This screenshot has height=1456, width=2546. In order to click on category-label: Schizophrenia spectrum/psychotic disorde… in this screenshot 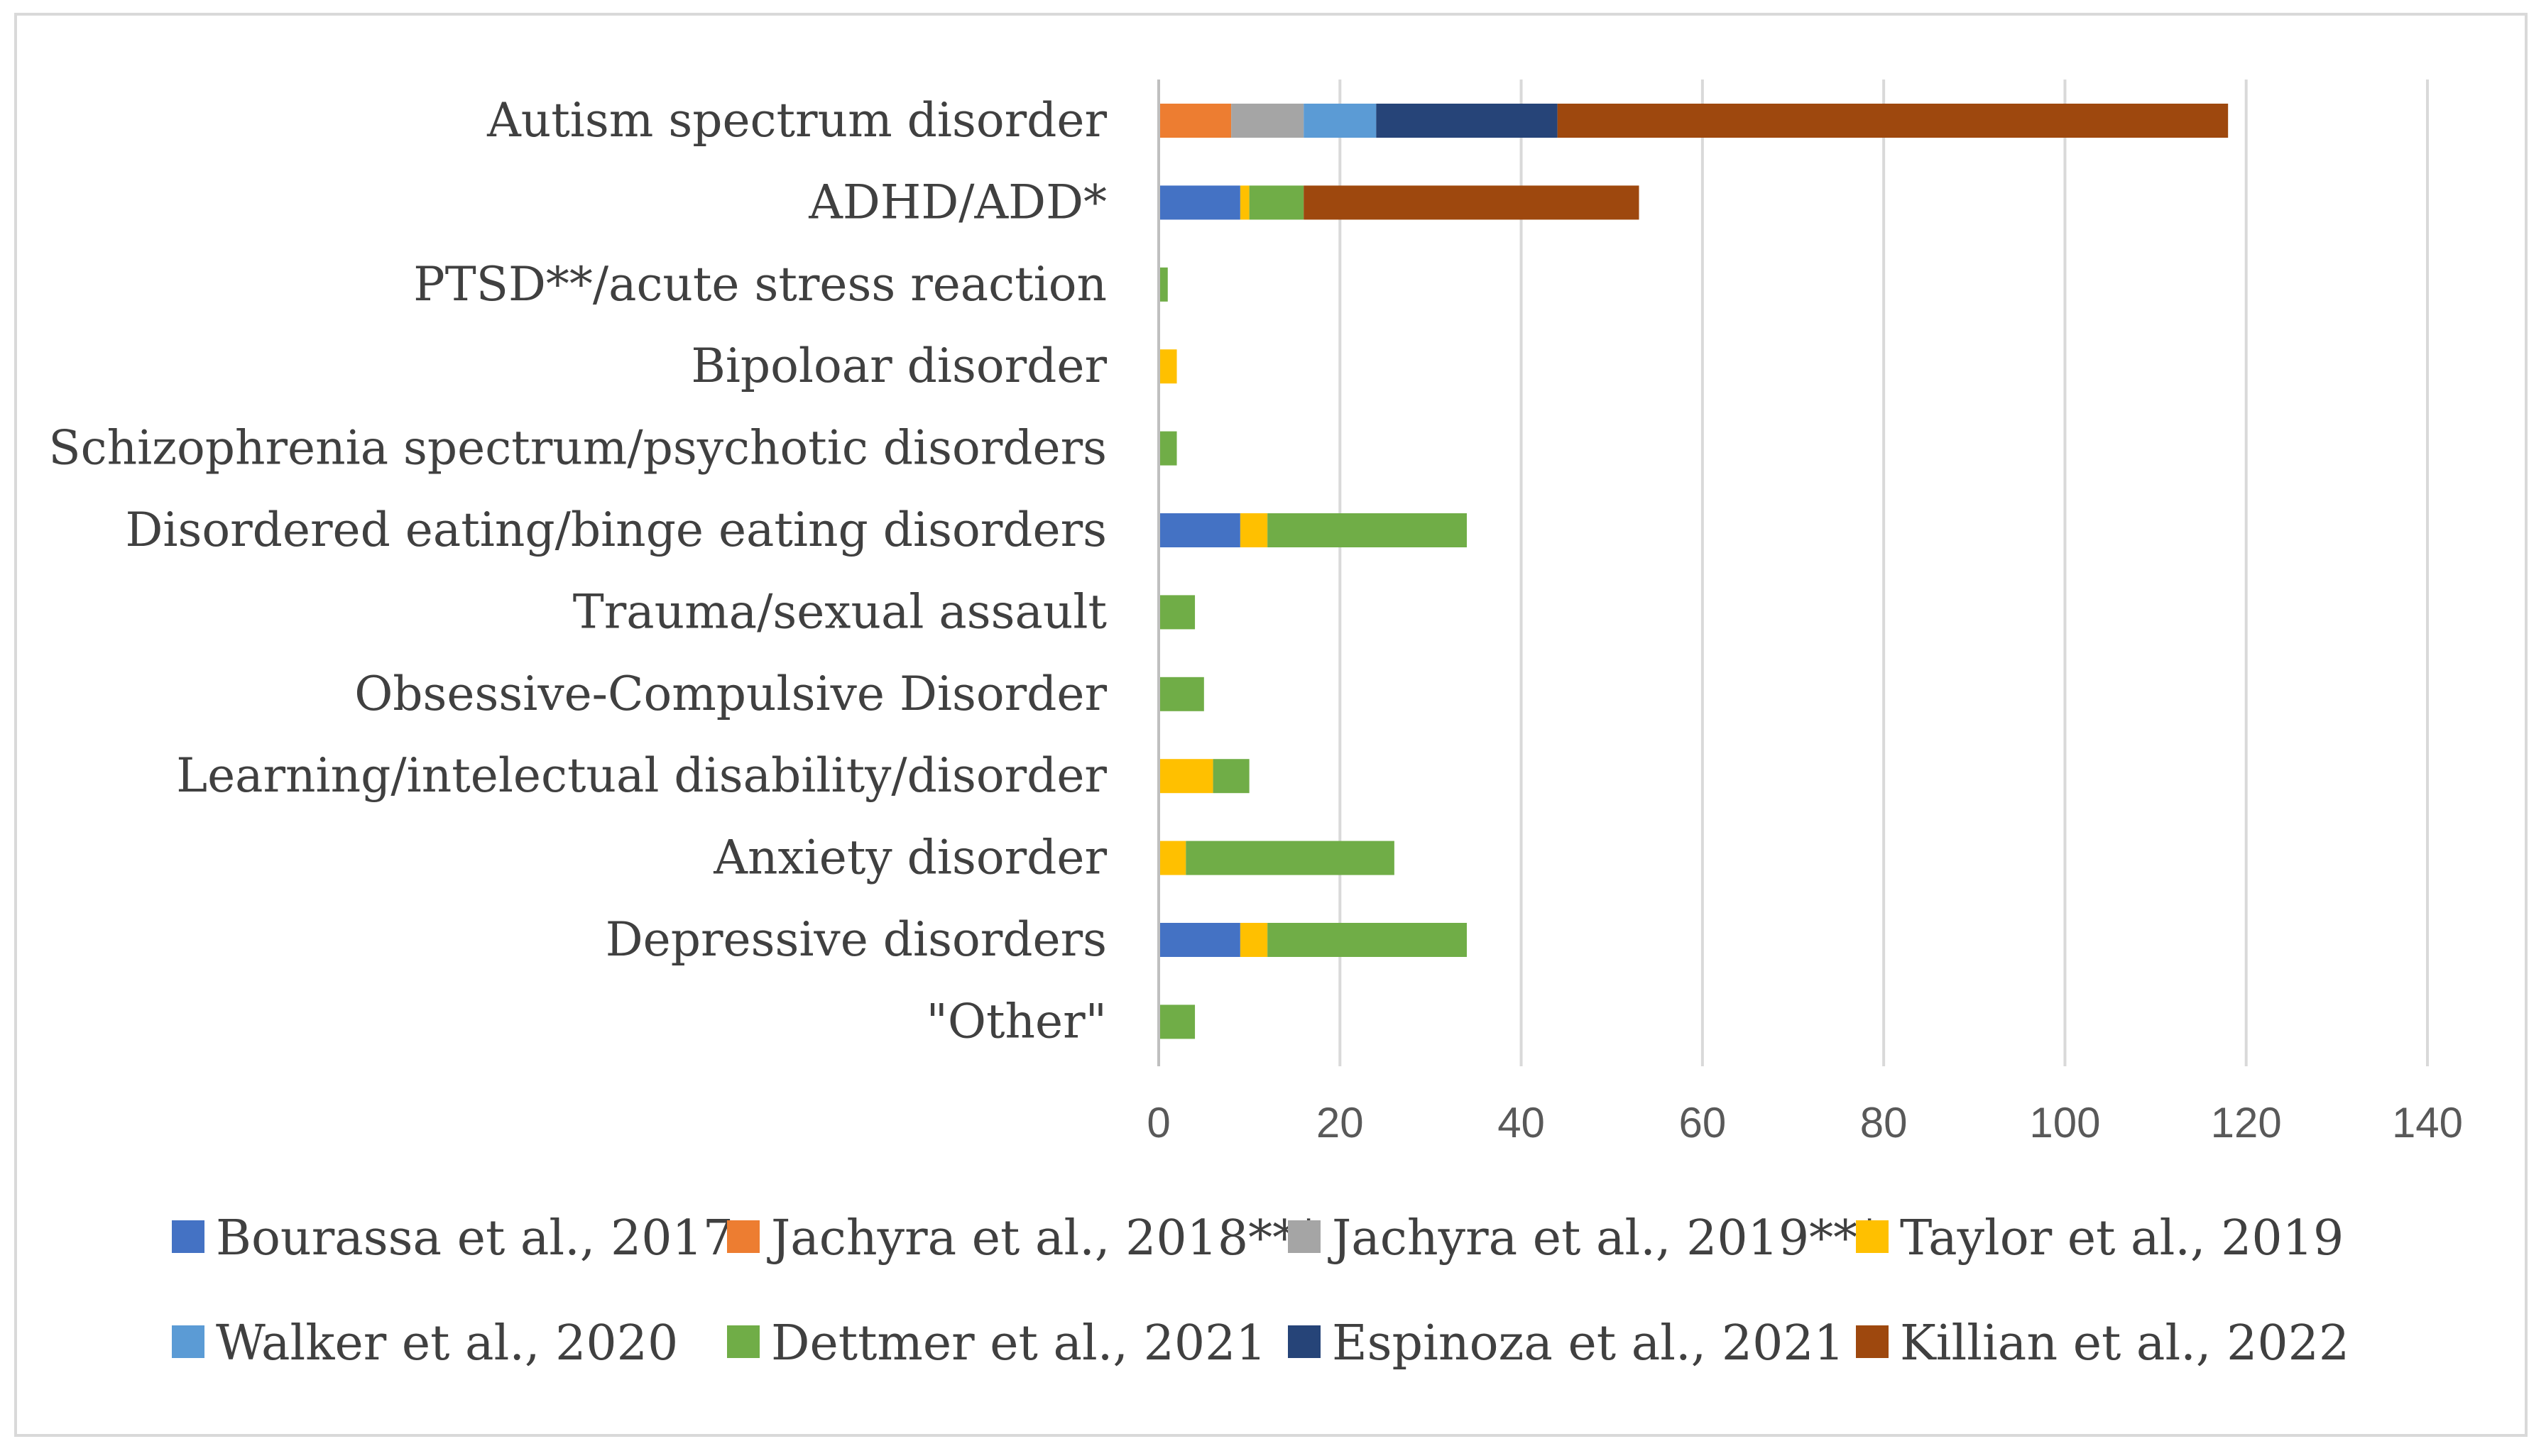, I will do `click(577, 448)`.